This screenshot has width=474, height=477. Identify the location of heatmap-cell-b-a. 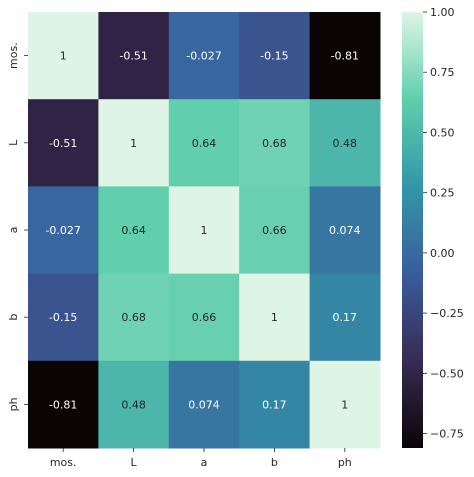
(204, 317).